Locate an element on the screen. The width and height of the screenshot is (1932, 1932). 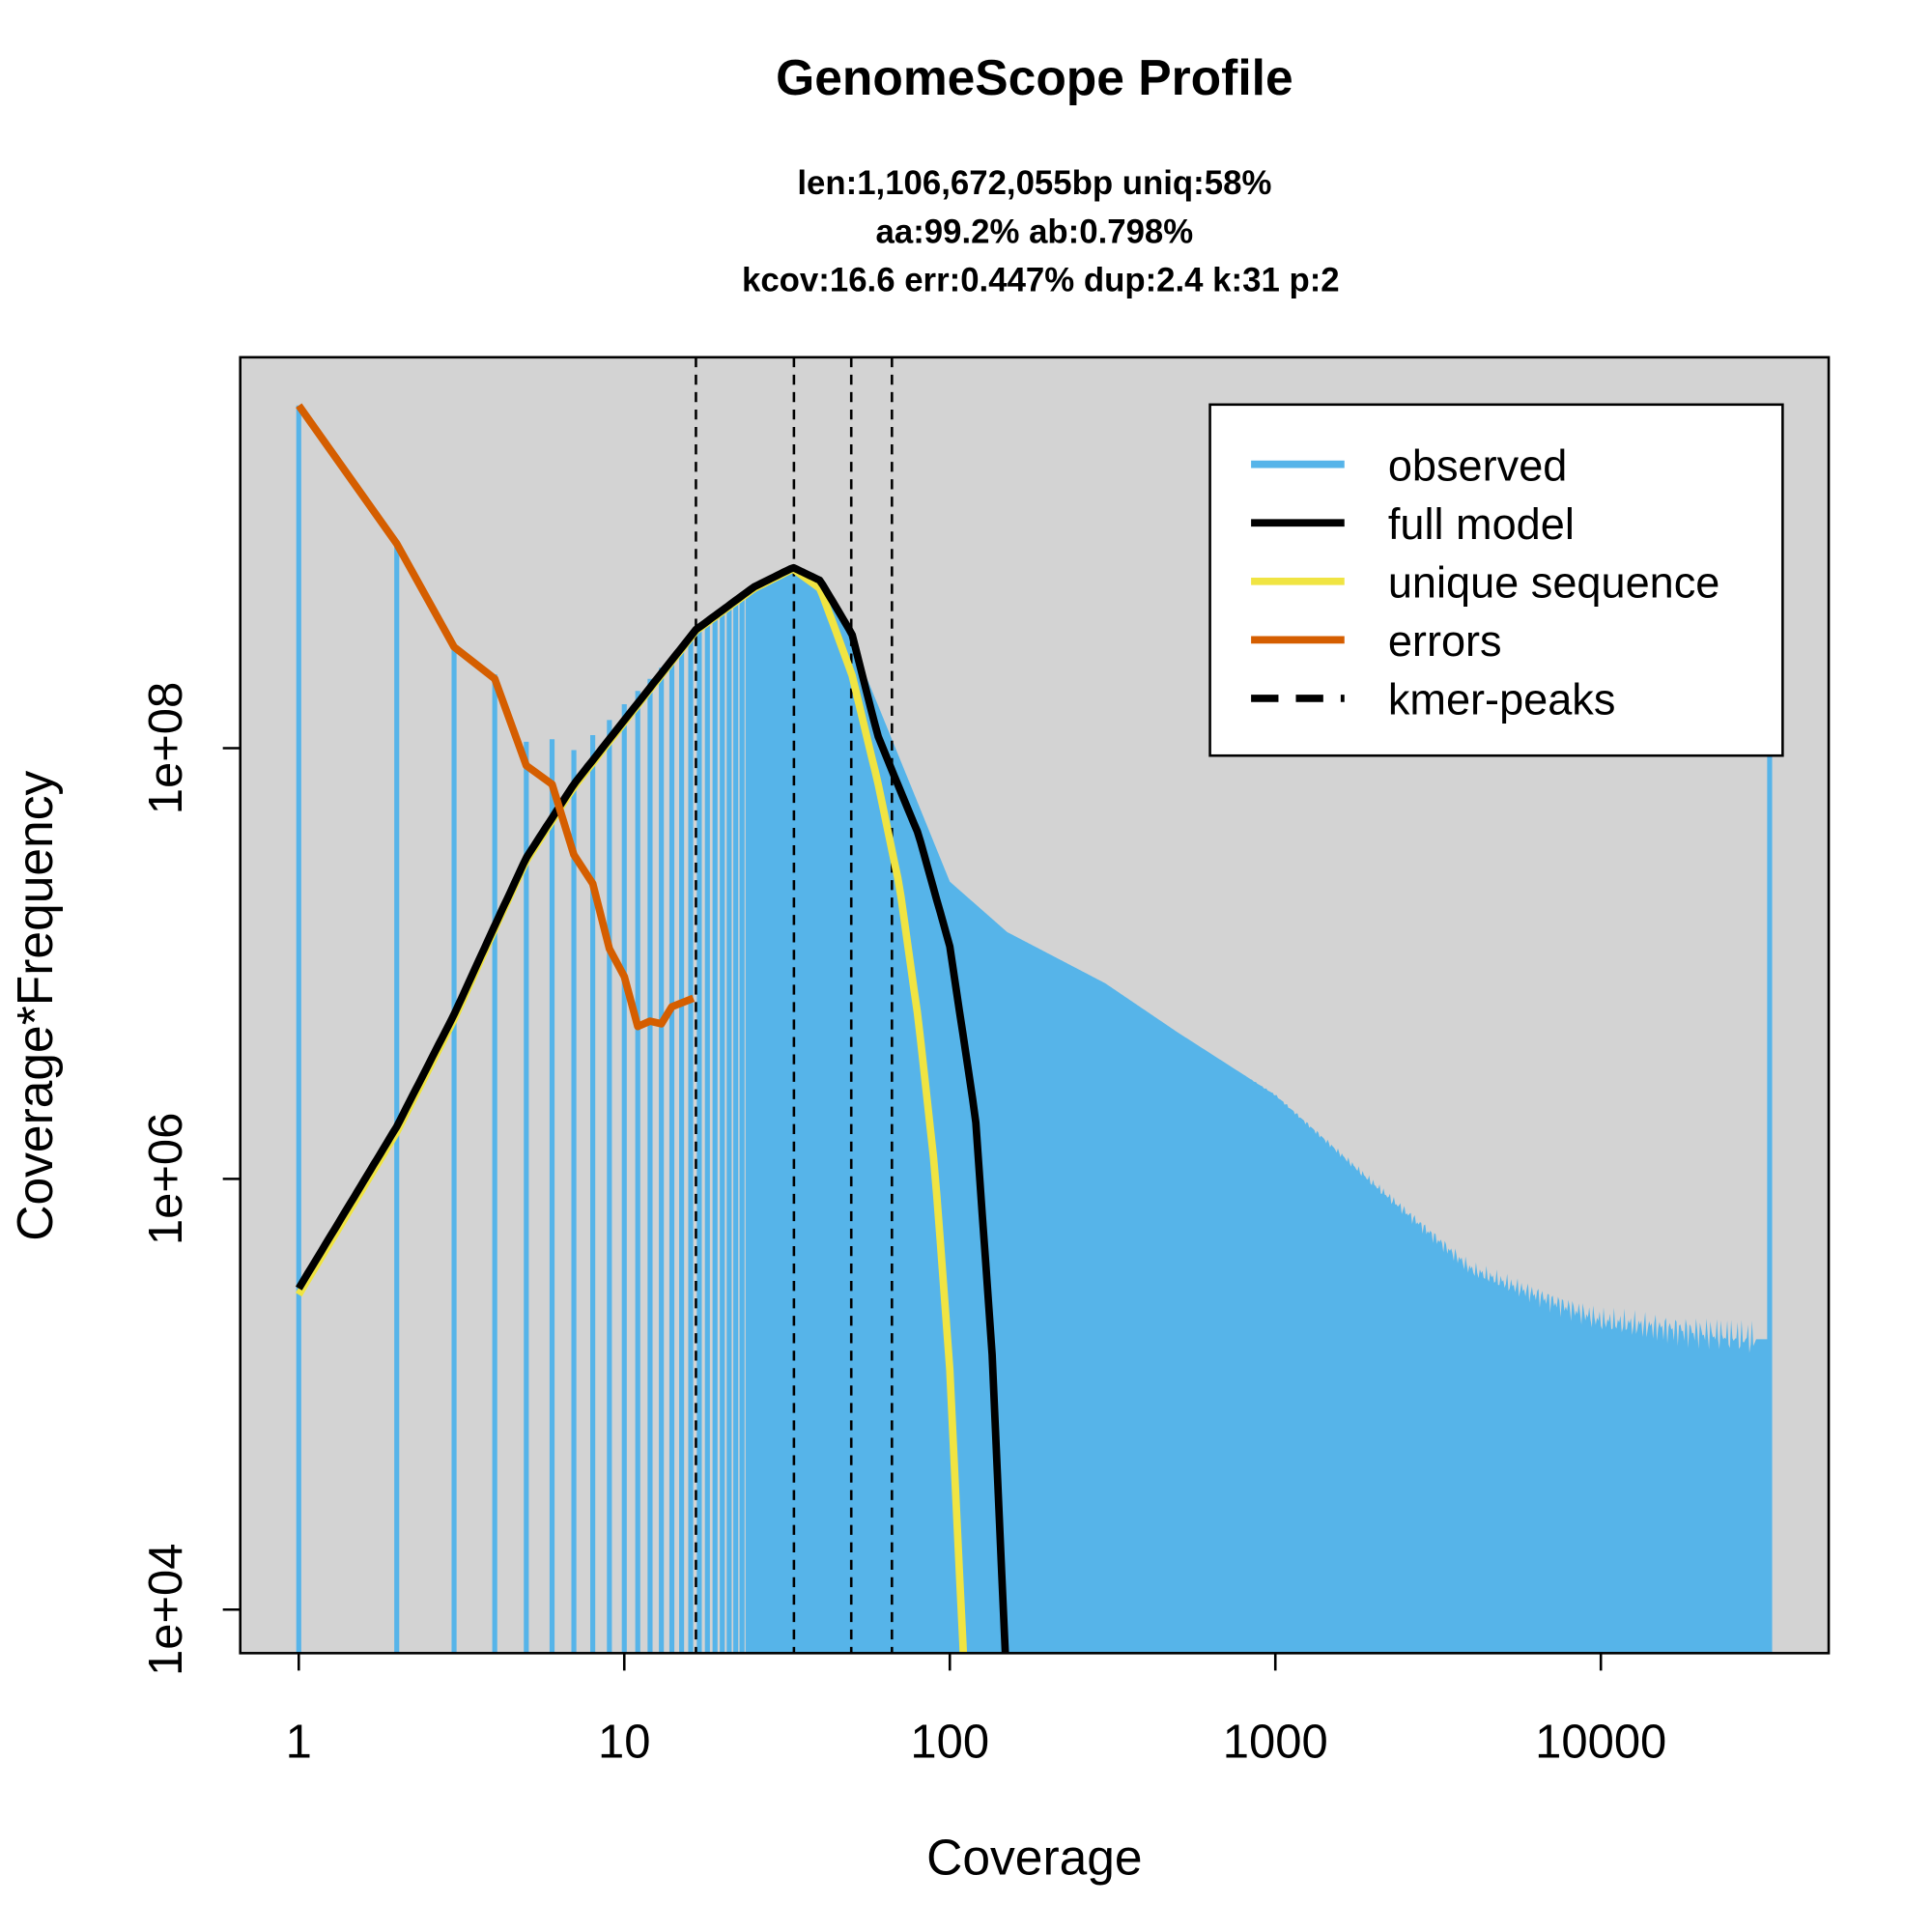
subtitle-line-3: kcov:16.6 err:0.447% dup:2.4 k:31 p:2 is located at coordinates (1041, 281).